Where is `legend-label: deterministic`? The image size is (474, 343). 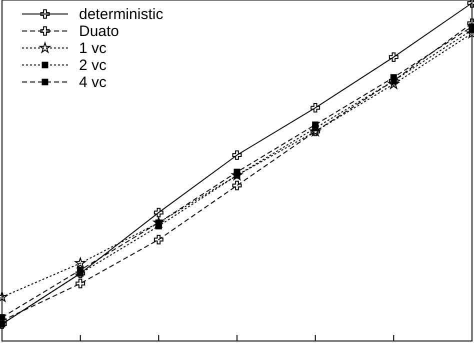 legend-label: deterministic is located at coordinates (121, 14).